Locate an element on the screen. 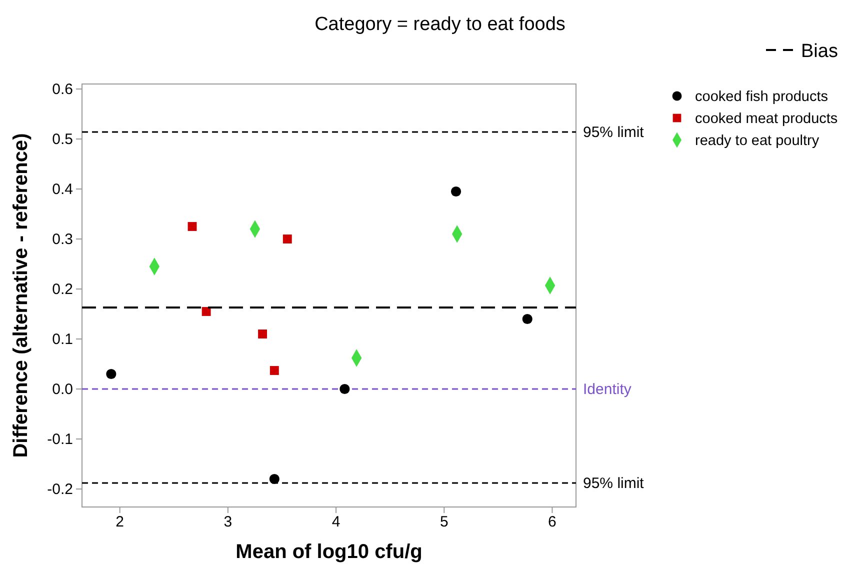  legend-label: ready to eat poultry is located at coordinates (757, 141).